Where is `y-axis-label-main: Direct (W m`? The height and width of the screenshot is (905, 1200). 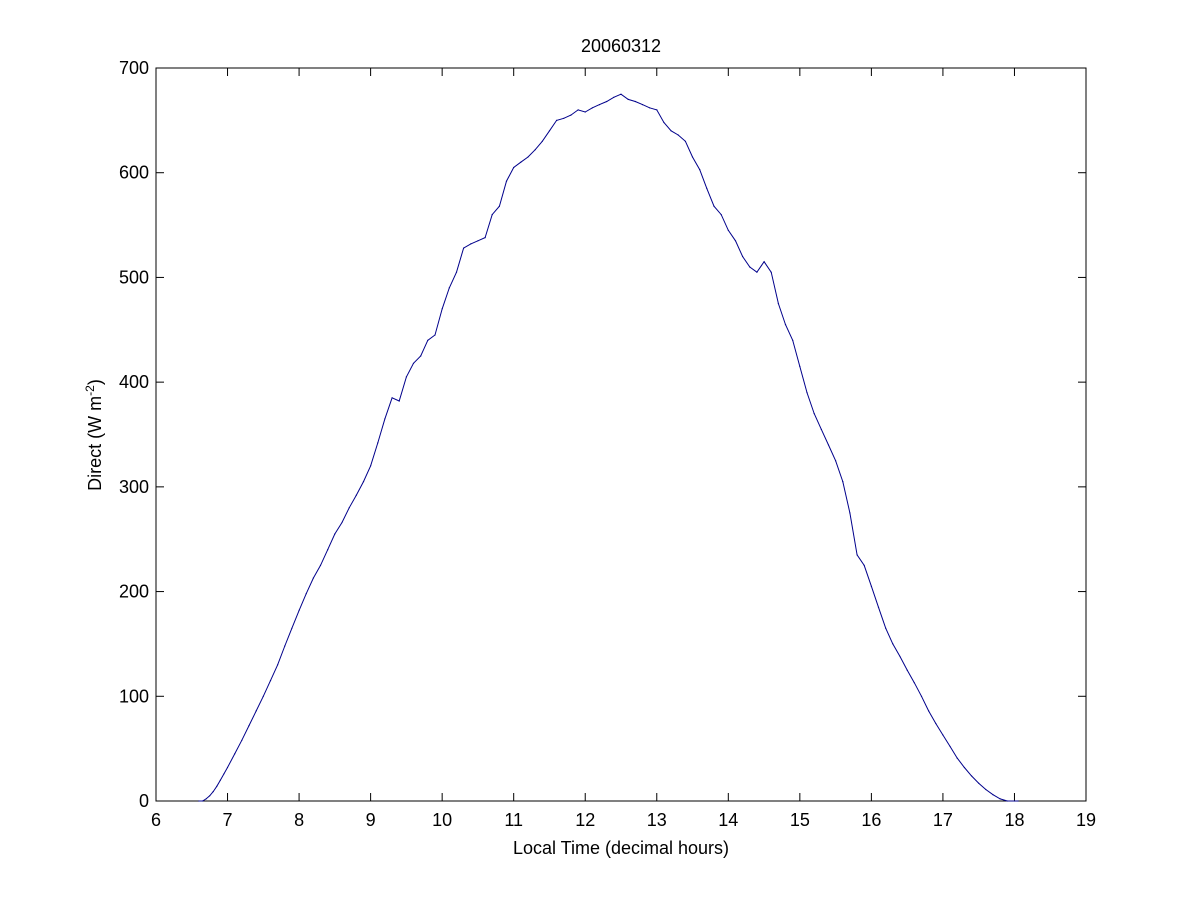
y-axis-label-main: Direct (W m is located at coordinates (95, 443).